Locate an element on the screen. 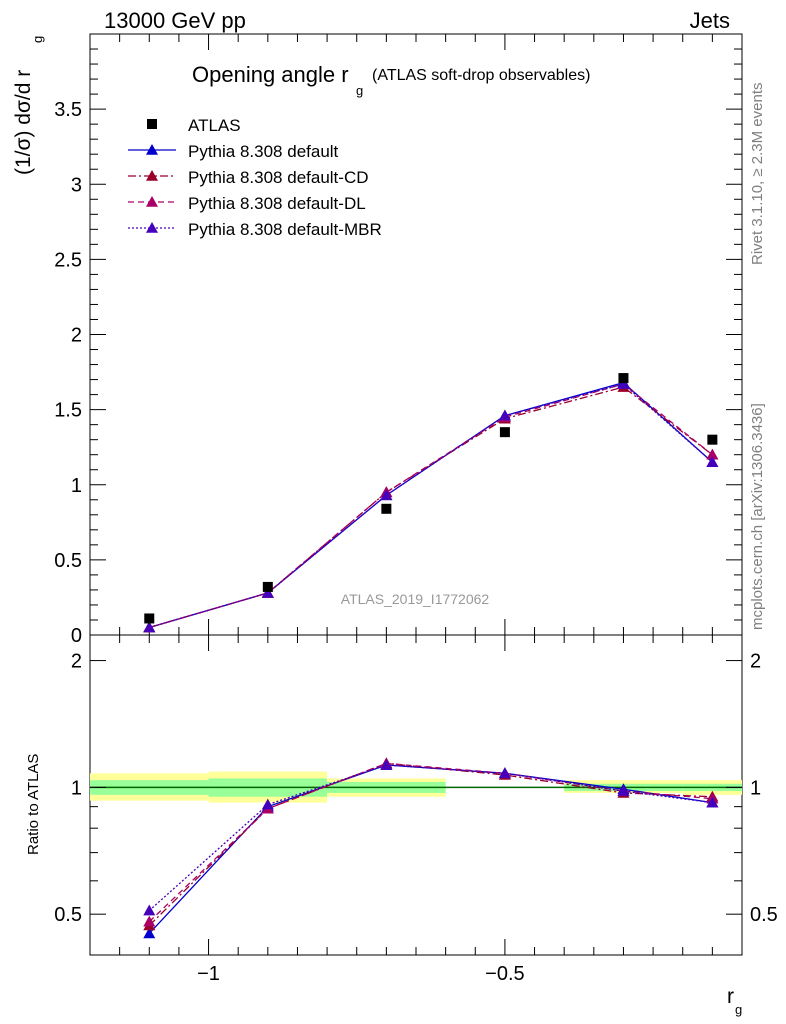  legend-label-0: Pythia 8.308 default is located at coordinates (263, 151).